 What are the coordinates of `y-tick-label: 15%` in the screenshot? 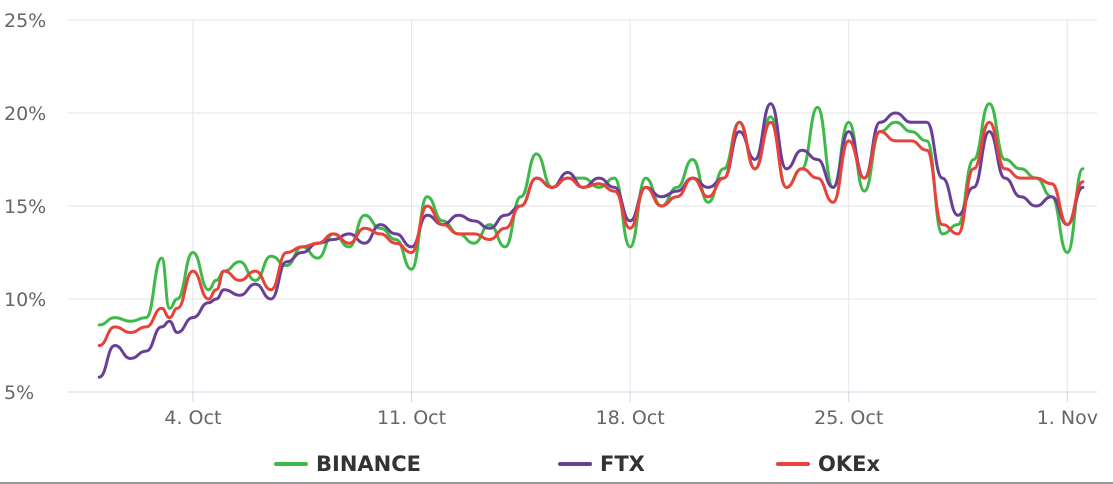 It's located at (25, 207).